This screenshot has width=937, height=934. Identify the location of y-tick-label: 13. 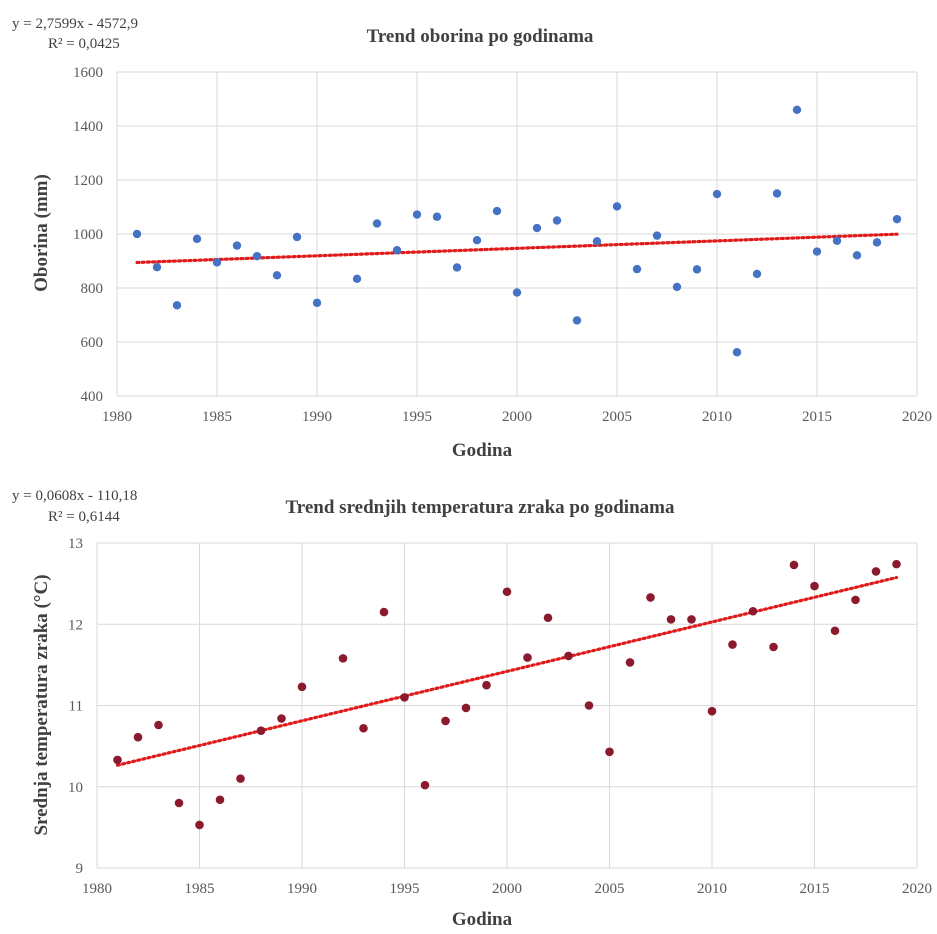
(75, 544).